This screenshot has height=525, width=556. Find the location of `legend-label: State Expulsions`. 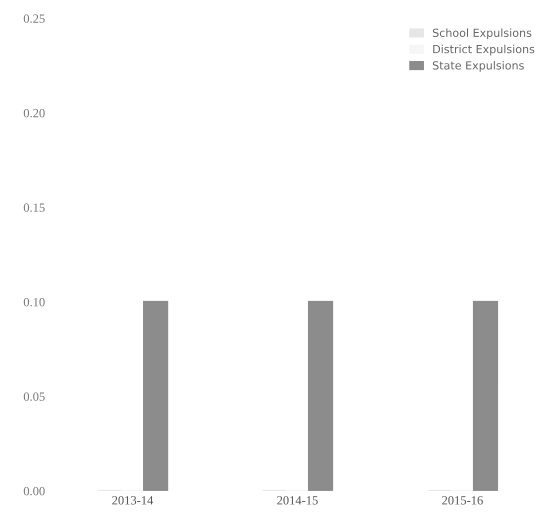

legend-label: State Expulsions is located at coordinates (478, 66).